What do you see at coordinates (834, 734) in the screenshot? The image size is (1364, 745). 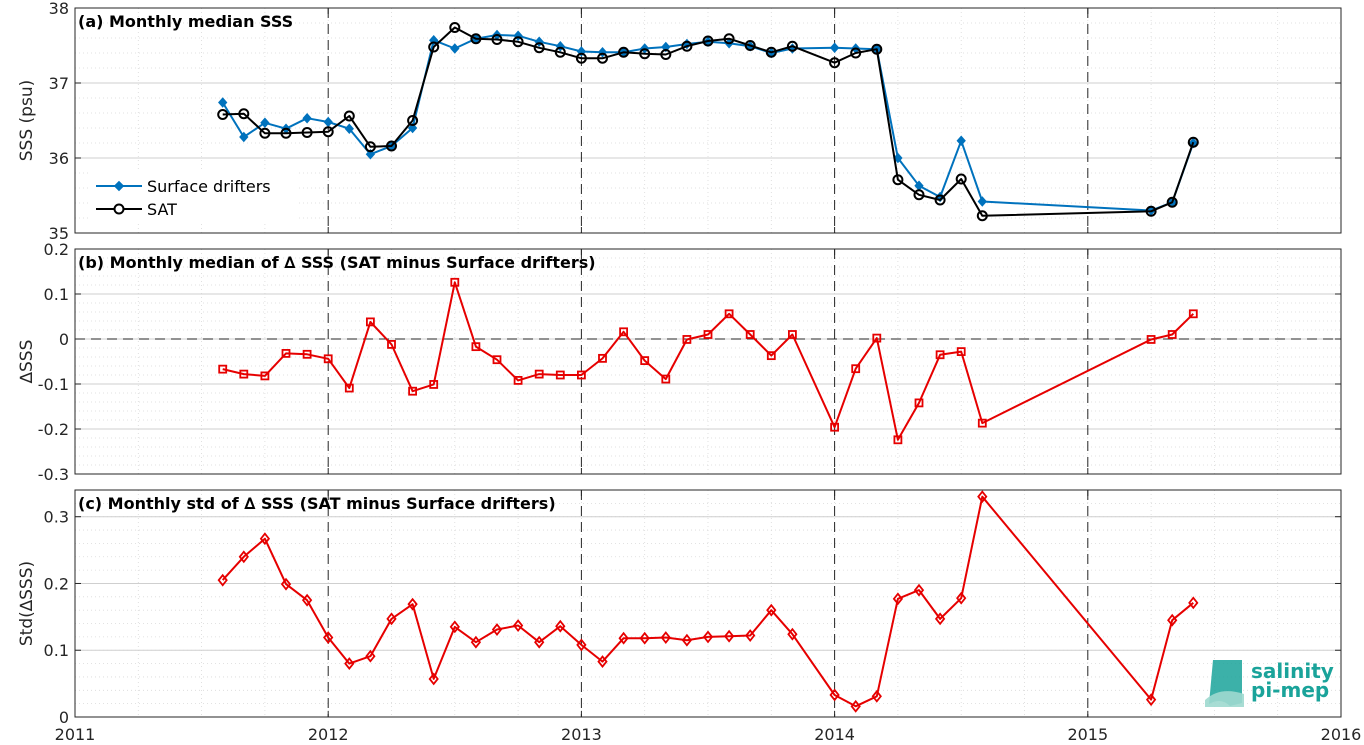 I see `x-tick-label: 2014` at bounding box center [834, 734].